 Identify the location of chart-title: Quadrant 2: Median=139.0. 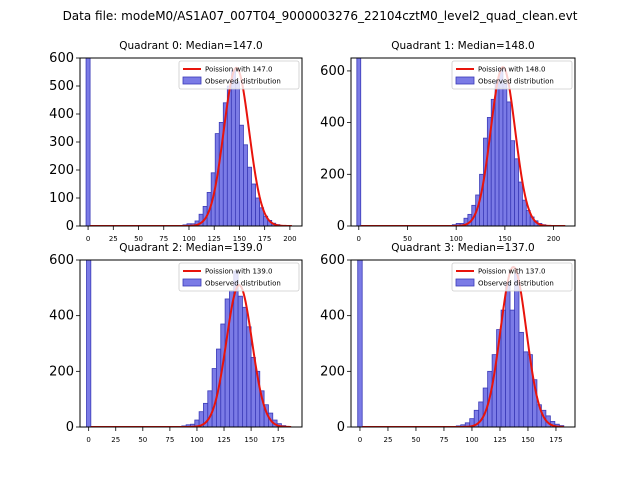
(190, 248).